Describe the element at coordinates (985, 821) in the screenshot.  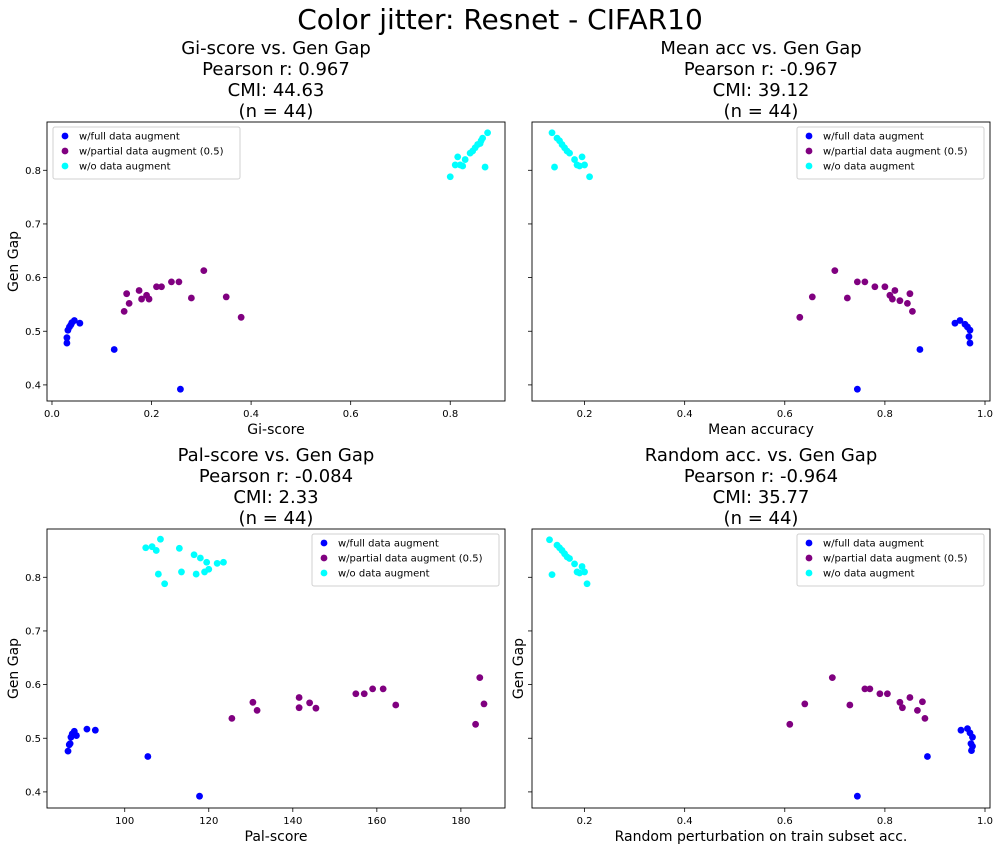
I see `x-tick-label: 1.0` at that location.